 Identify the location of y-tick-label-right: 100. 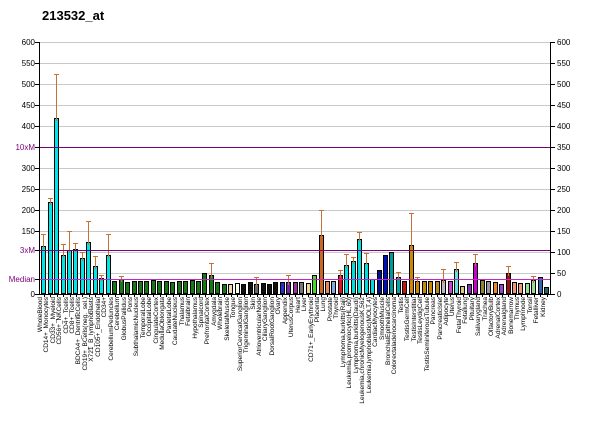
(564, 252).